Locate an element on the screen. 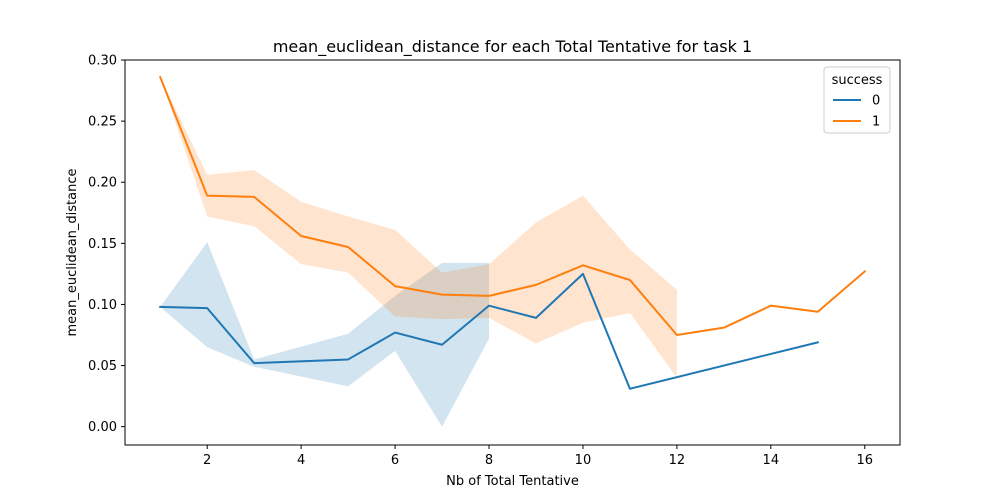  y-tick-label: 0.10 is located at coordinates (102, 305).